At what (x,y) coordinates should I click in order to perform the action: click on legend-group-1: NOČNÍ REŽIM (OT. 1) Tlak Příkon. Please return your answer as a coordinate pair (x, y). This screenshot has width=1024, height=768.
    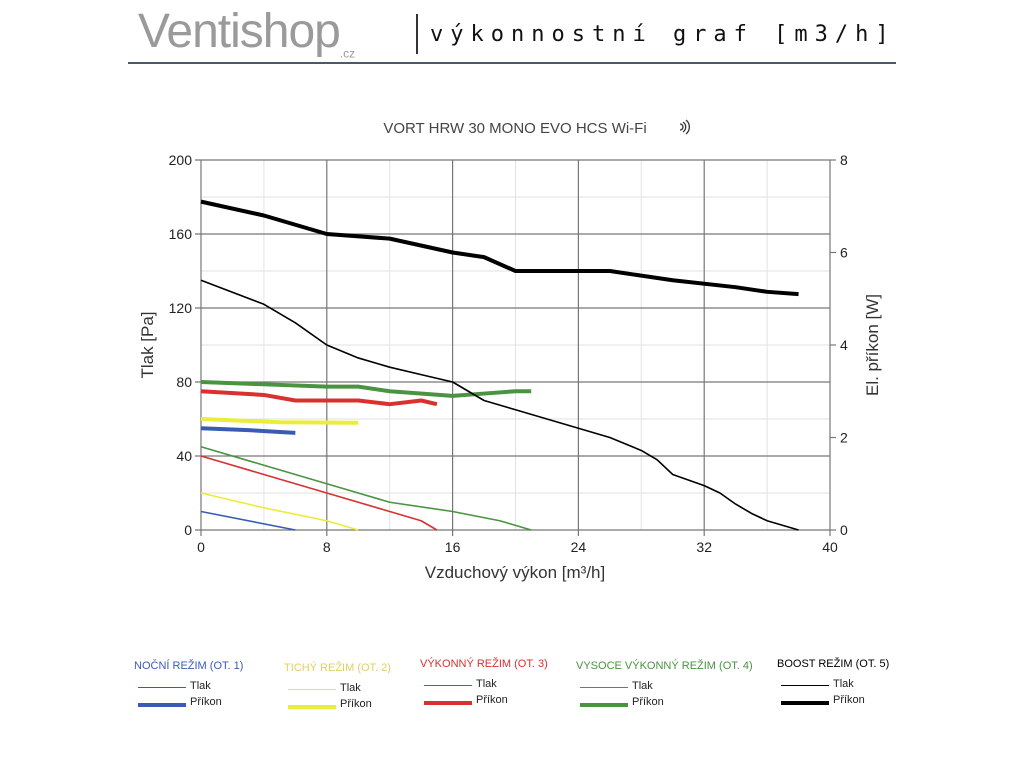
    Looking at the image, I should click on (188, 686).